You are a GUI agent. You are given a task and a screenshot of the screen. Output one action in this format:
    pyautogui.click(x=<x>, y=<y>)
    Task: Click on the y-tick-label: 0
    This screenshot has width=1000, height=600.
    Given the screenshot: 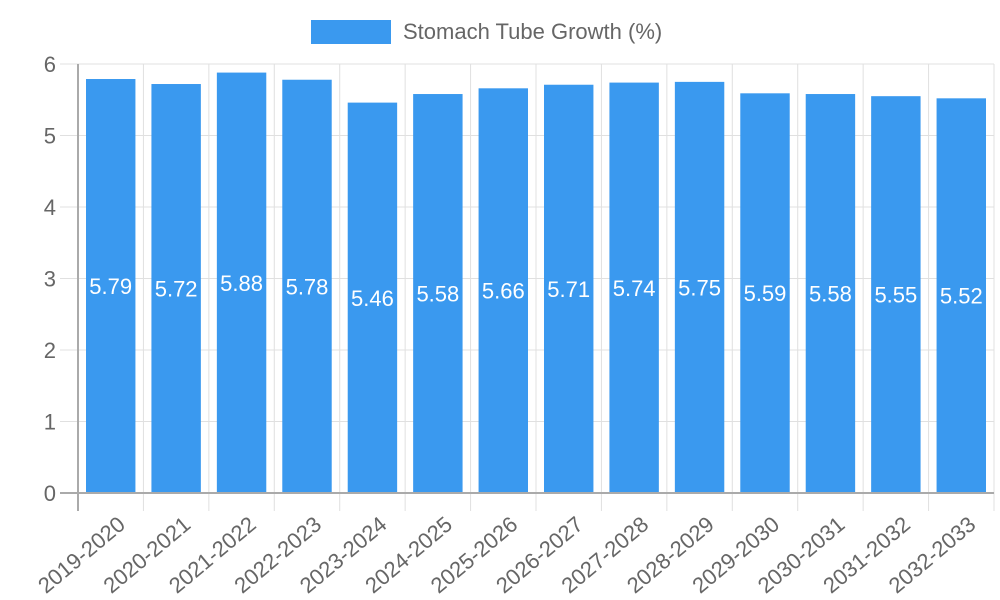 What is the action you would take?
    pyautogui.click(x=50, y=493)
    